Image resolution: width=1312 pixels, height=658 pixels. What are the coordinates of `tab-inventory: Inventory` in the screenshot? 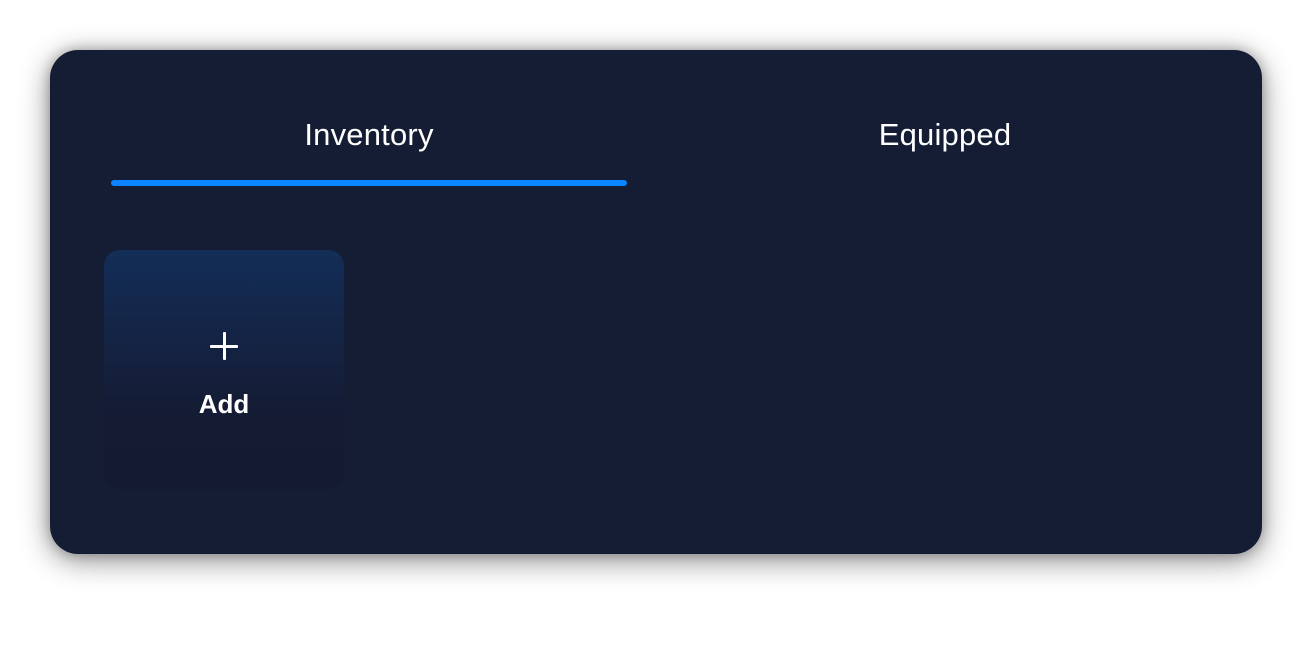 It's located at (369, 148).